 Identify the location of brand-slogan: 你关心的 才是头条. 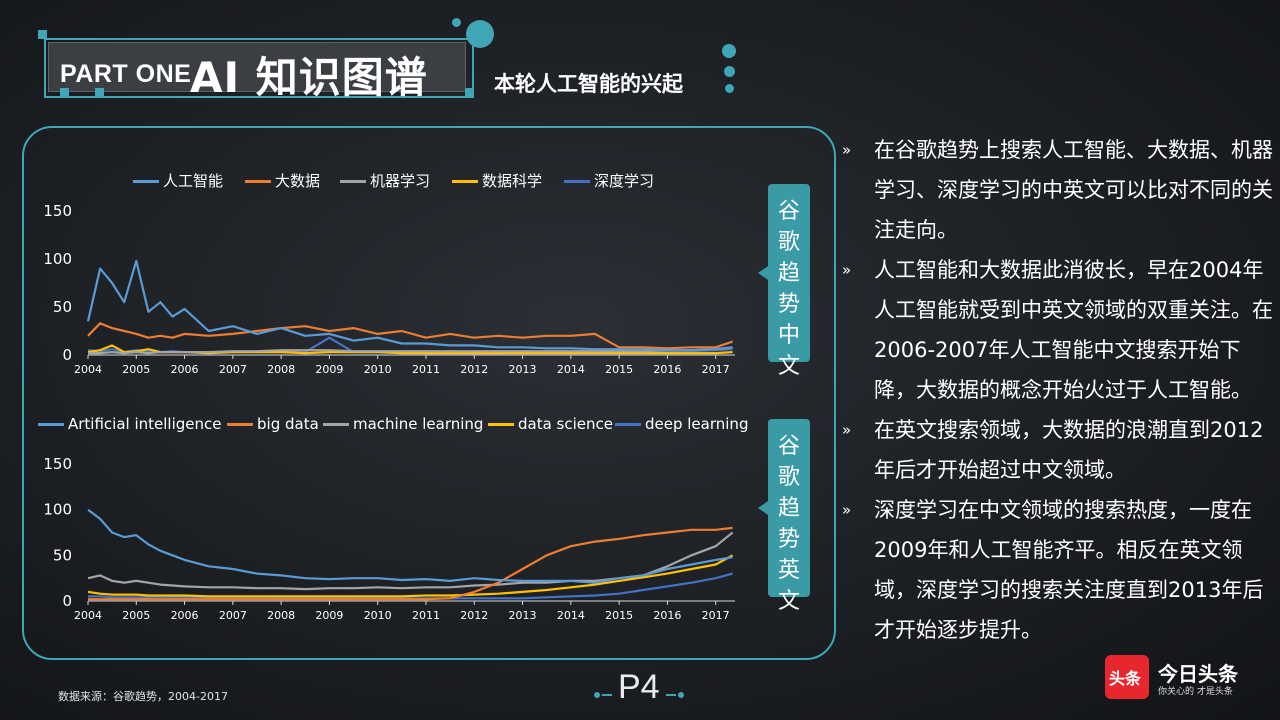
(1195, 692).